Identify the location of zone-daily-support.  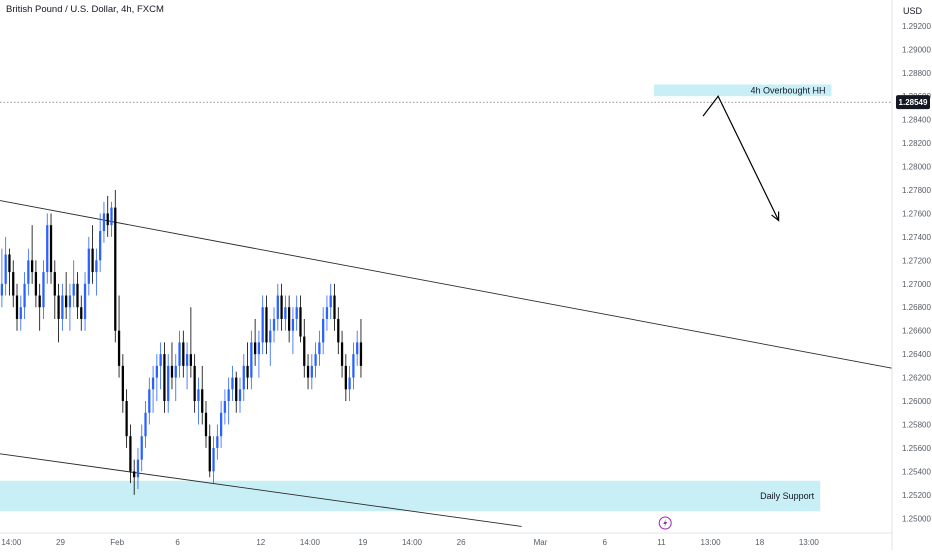
(410, 496).